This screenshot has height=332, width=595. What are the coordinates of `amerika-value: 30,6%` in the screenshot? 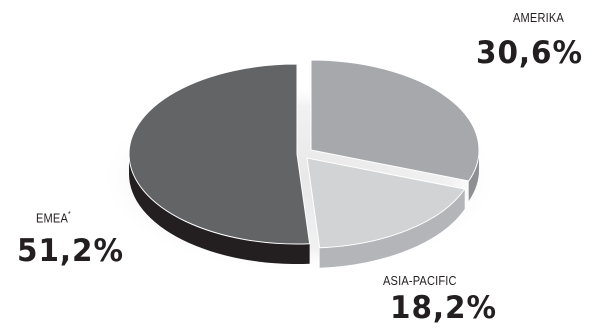 It's located at (529, 53).